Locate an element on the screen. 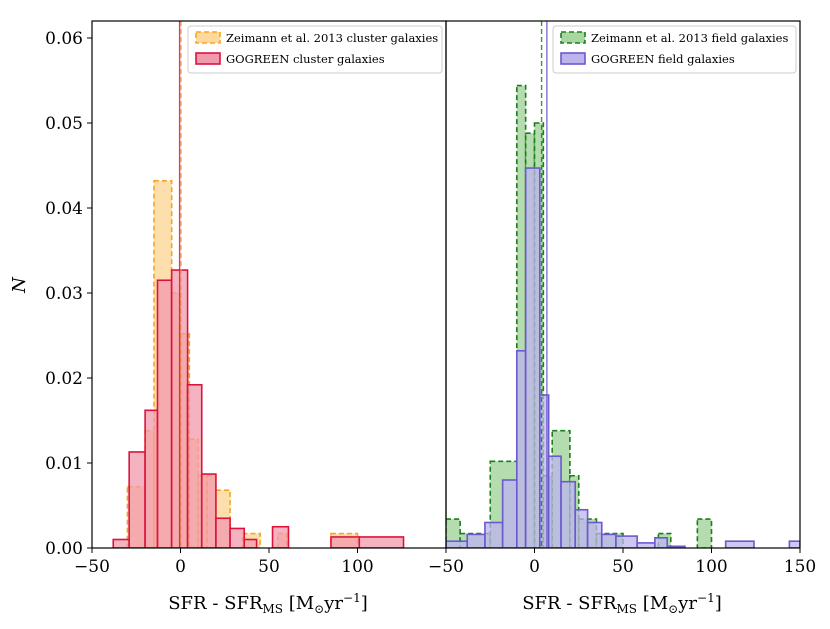 The height and width of the screenshot is (629, 830). left-ytick-label-4: 0.04 is located at coordinates (64, 209).